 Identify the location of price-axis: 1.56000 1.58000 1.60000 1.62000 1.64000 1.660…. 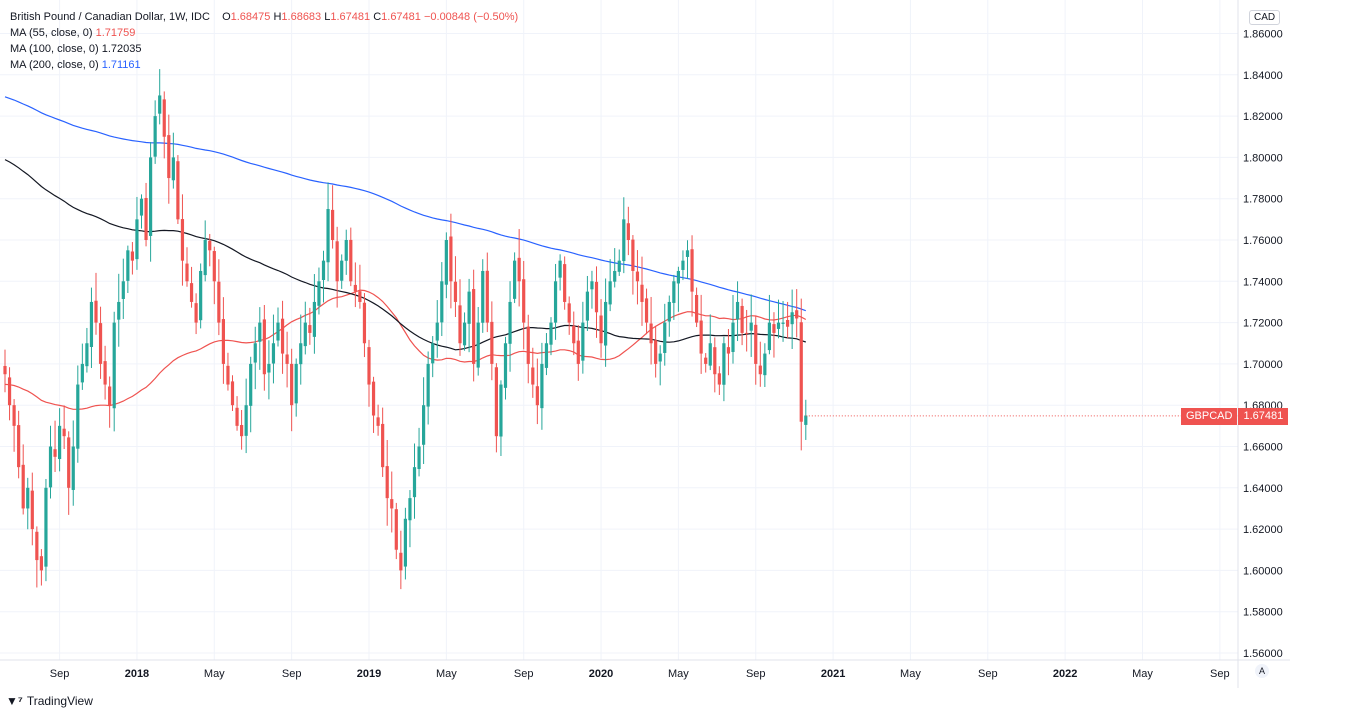
(1263, 345).